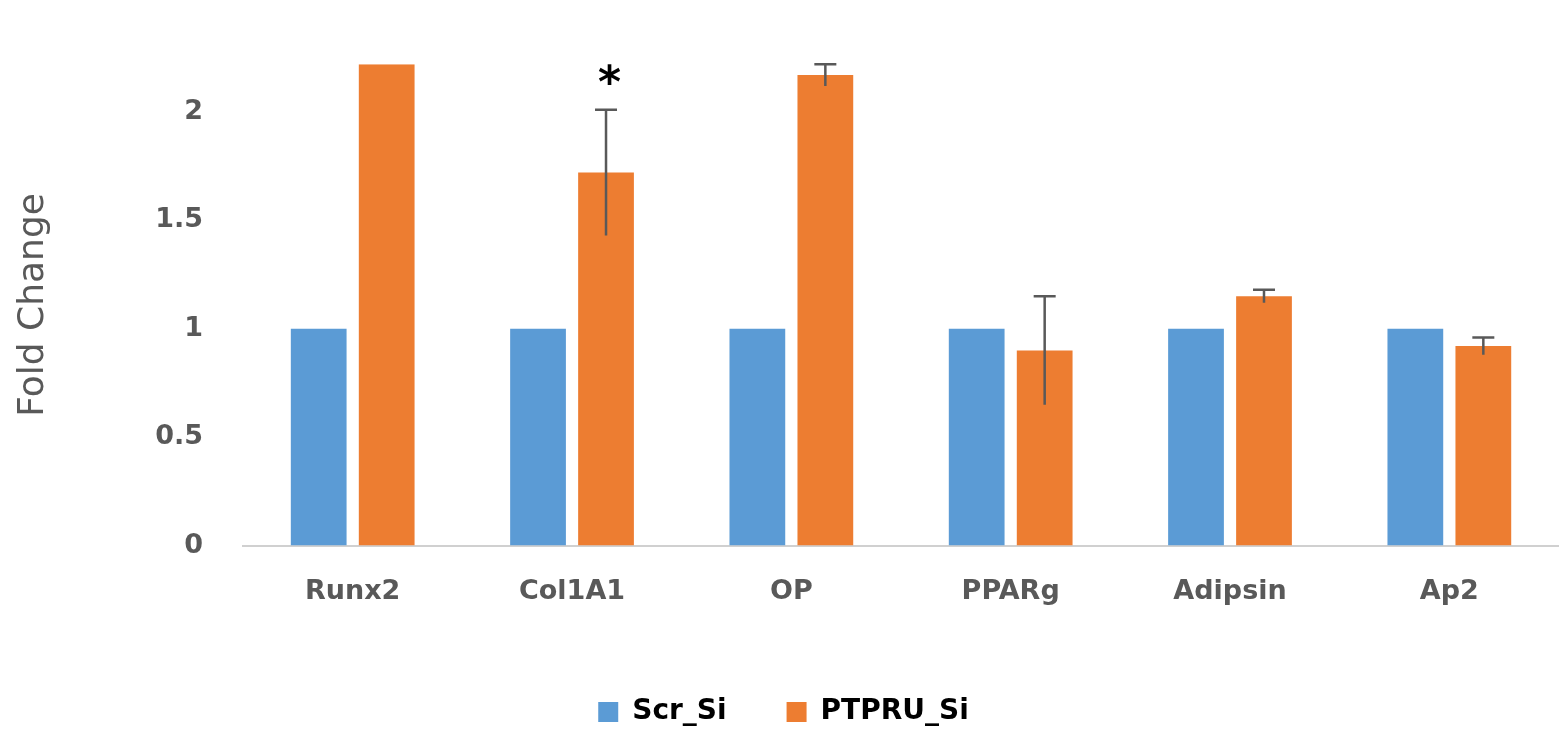 This screenshot has width=1567, height=746. I want to click on legend-label: PTPRU_Si, so click(894, 710).